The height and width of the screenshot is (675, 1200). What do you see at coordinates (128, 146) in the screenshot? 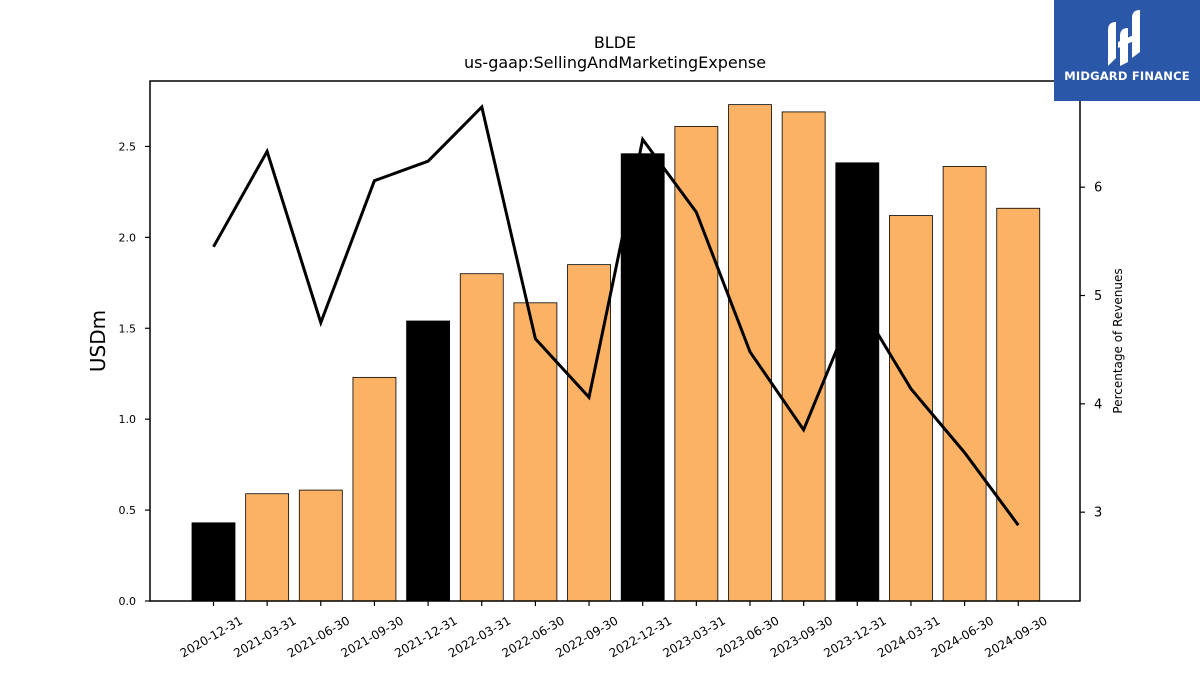
I see `y-tick-label: 2.5` at bounding box center [128, 146].